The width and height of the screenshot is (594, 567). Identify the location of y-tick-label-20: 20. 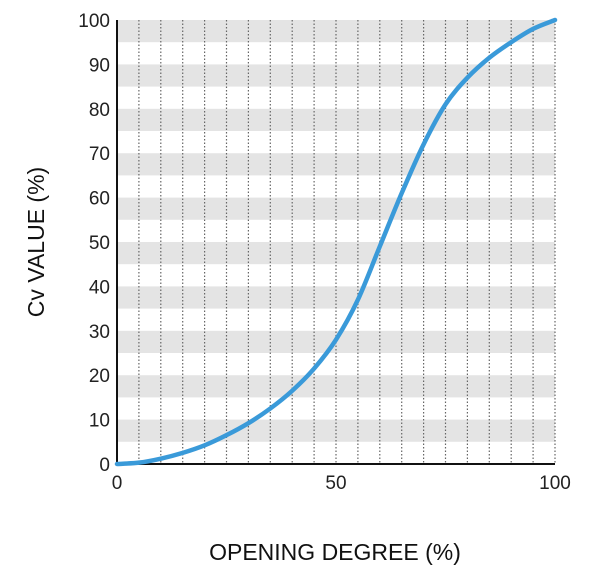
(99, 376).